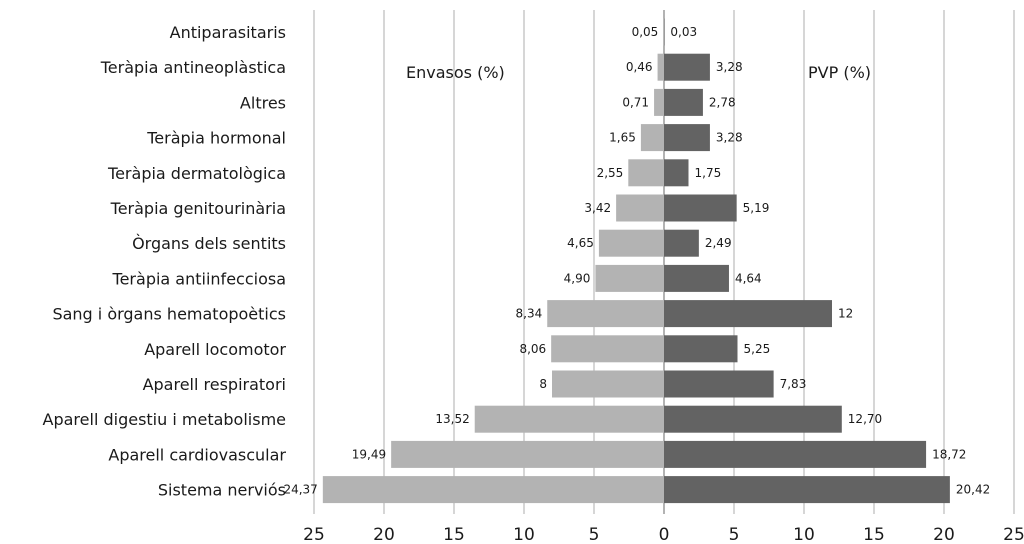  Describe the element at coordinates (222, 490) in the screenshot. I see `category-label: Sistema nerviós` at that location.